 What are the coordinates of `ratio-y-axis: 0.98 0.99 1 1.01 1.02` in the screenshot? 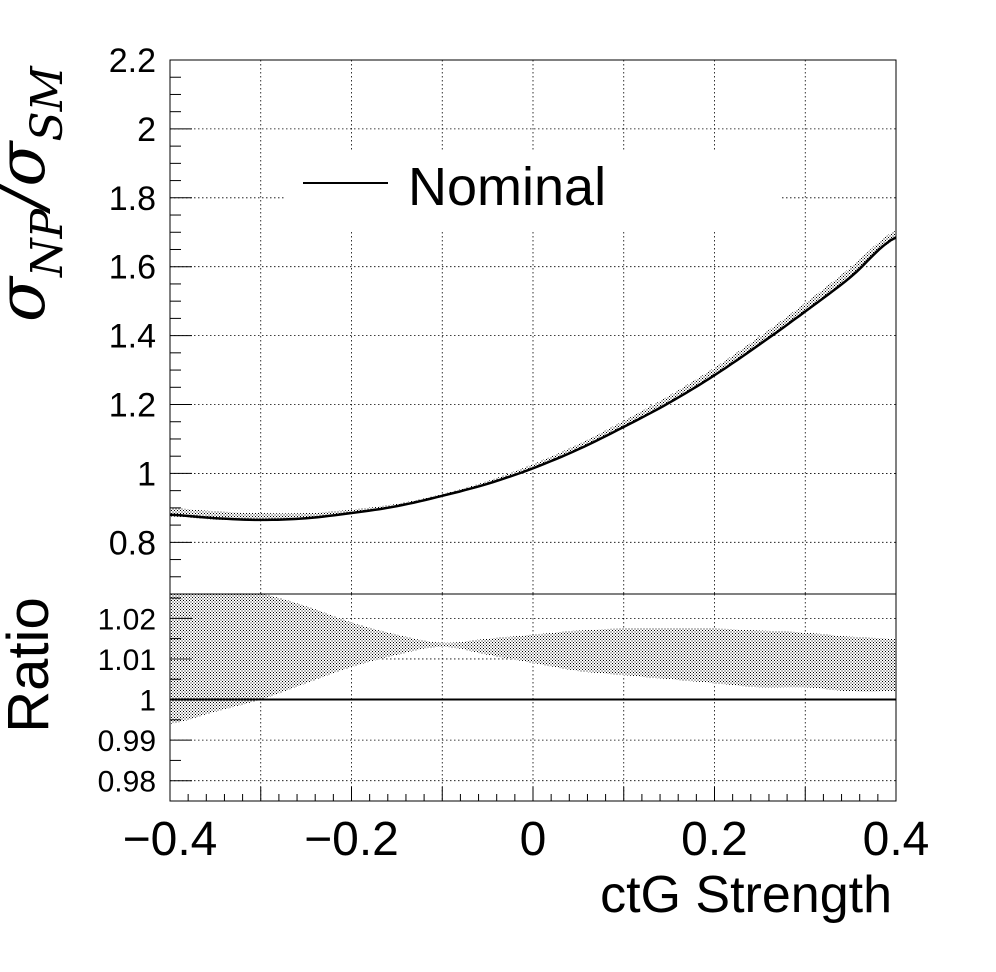 It's located at (145, 699).